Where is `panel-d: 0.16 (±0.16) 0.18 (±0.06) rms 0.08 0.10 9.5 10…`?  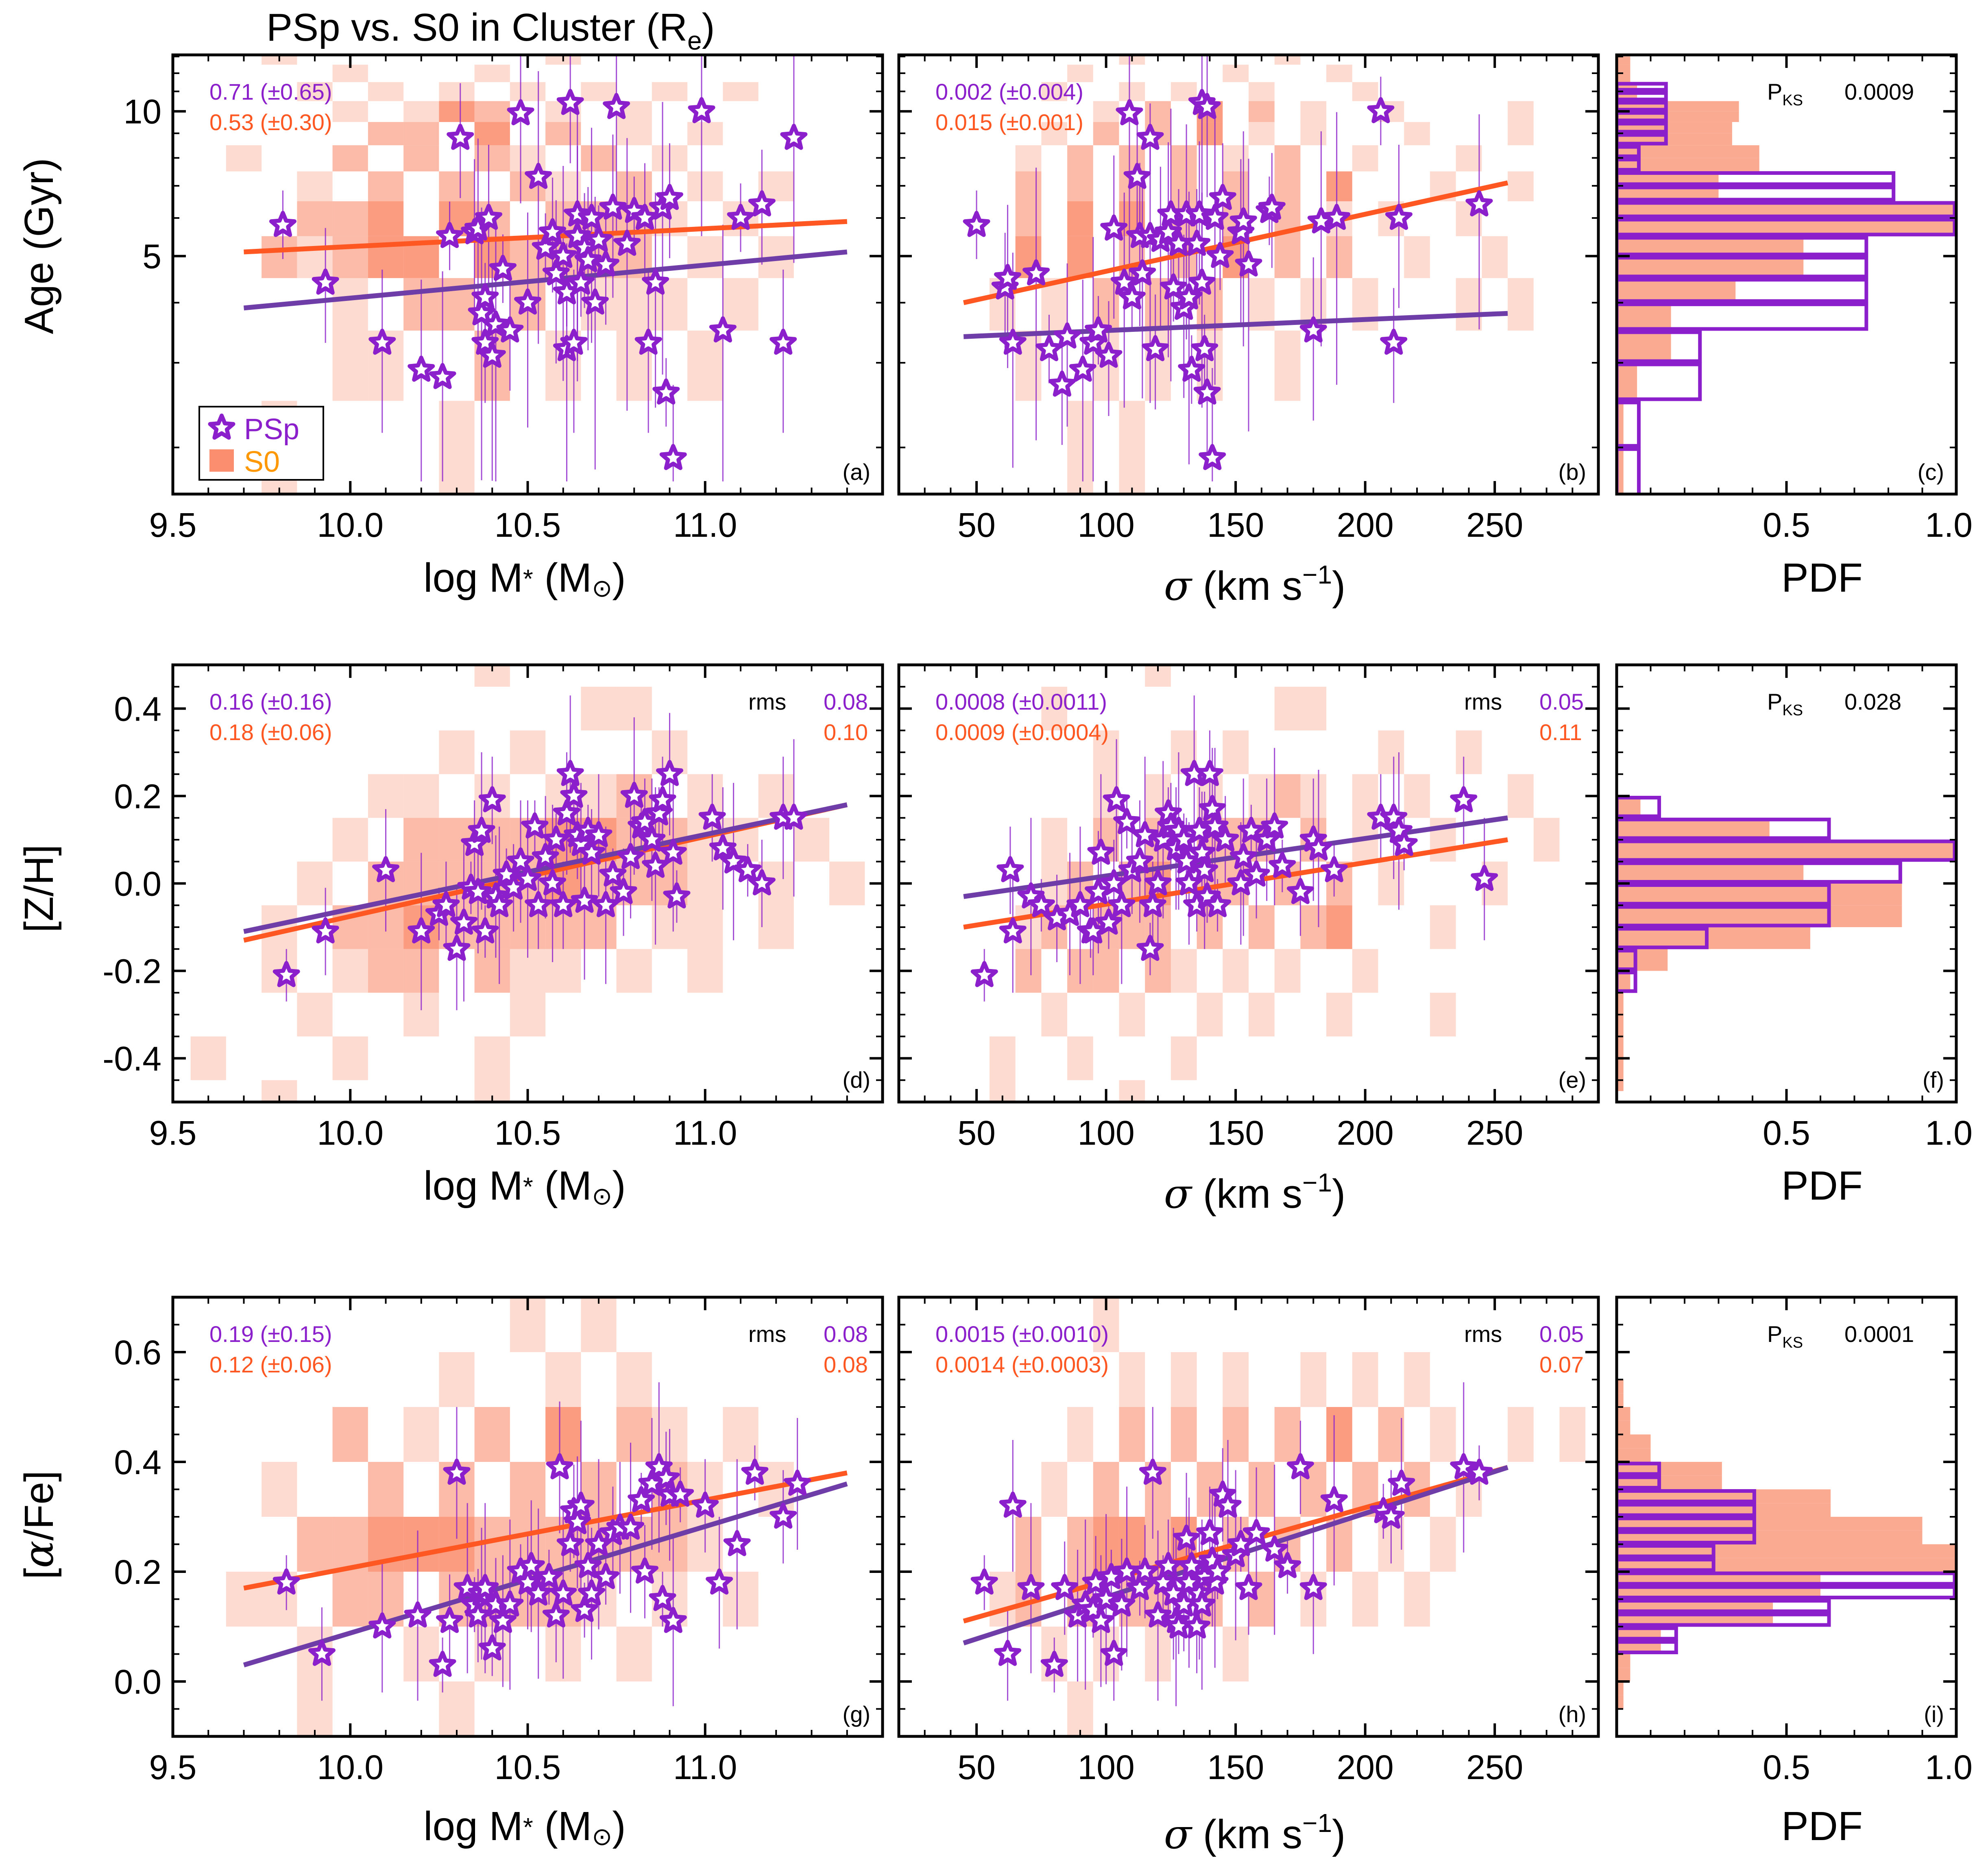 panel-d: 0.16 (±0.16) 0.18 (±0.06) rms 0.08 0.10 9.5 10… is located at coordinates (493, 907).